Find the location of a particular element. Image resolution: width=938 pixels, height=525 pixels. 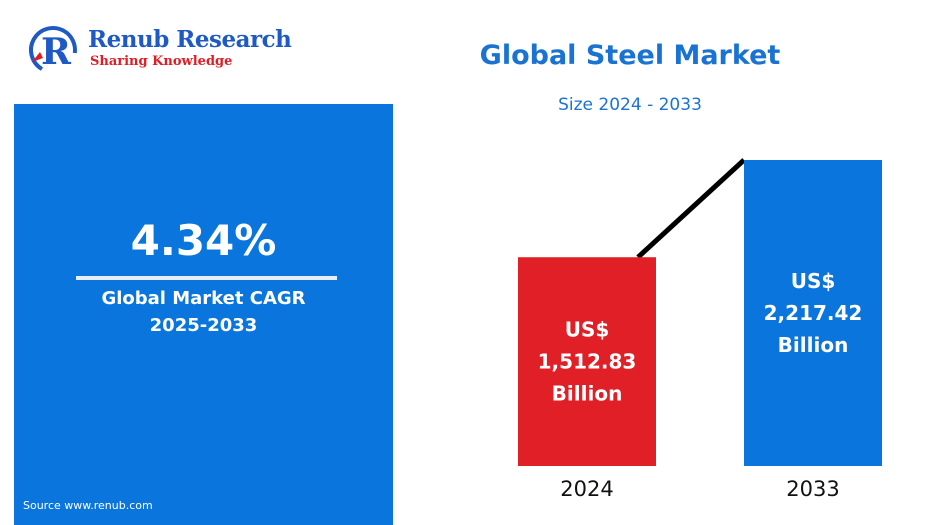

svg-text: R is located at coordinates (56, 52).